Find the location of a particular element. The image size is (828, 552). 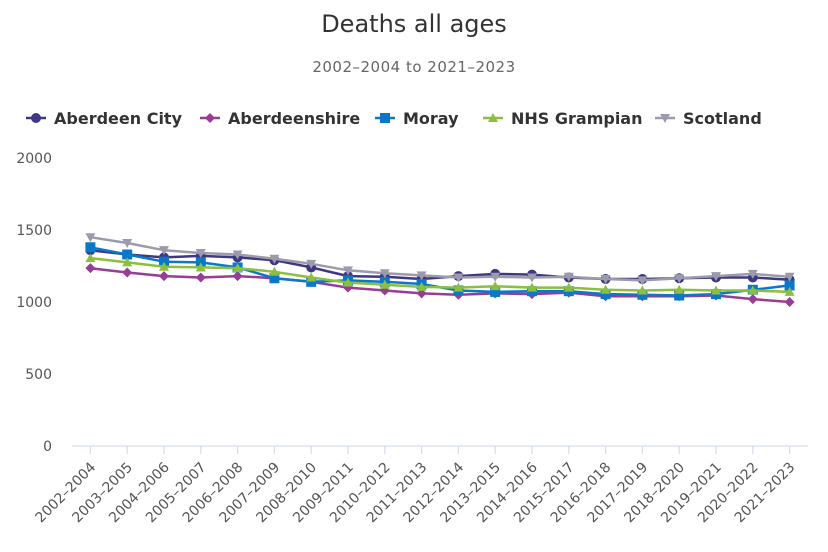

series-nhs-grampian is located at coordinates (440, 274).